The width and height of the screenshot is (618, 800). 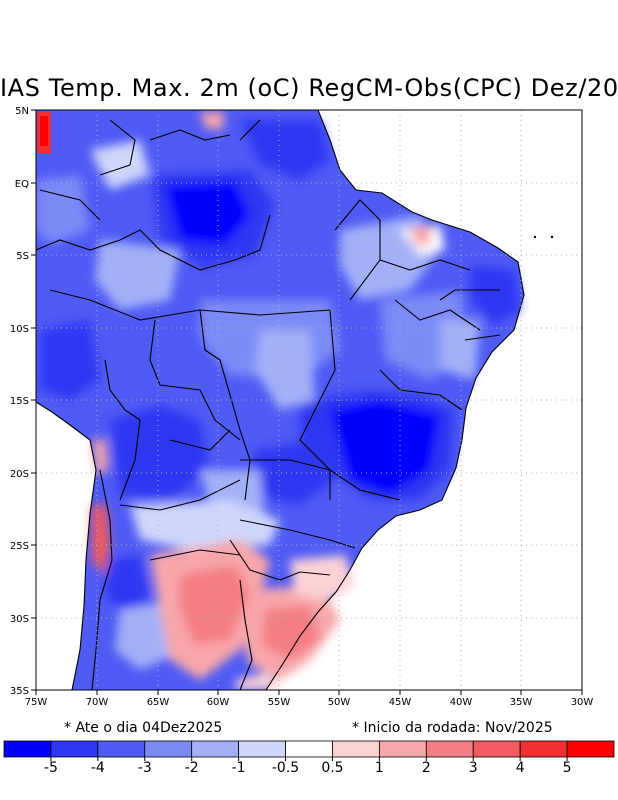 I want to click on lat-label: 25S, so click(x=19, y=546).